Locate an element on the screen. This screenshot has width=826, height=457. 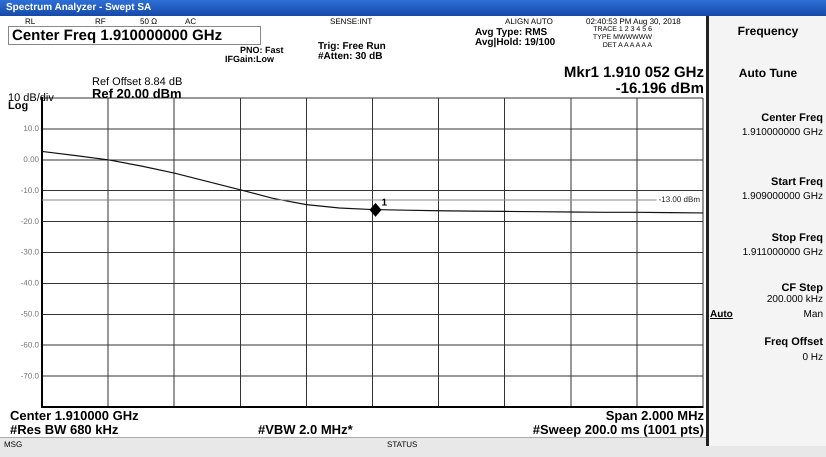
text: AC is located at coordinates (190, 21).